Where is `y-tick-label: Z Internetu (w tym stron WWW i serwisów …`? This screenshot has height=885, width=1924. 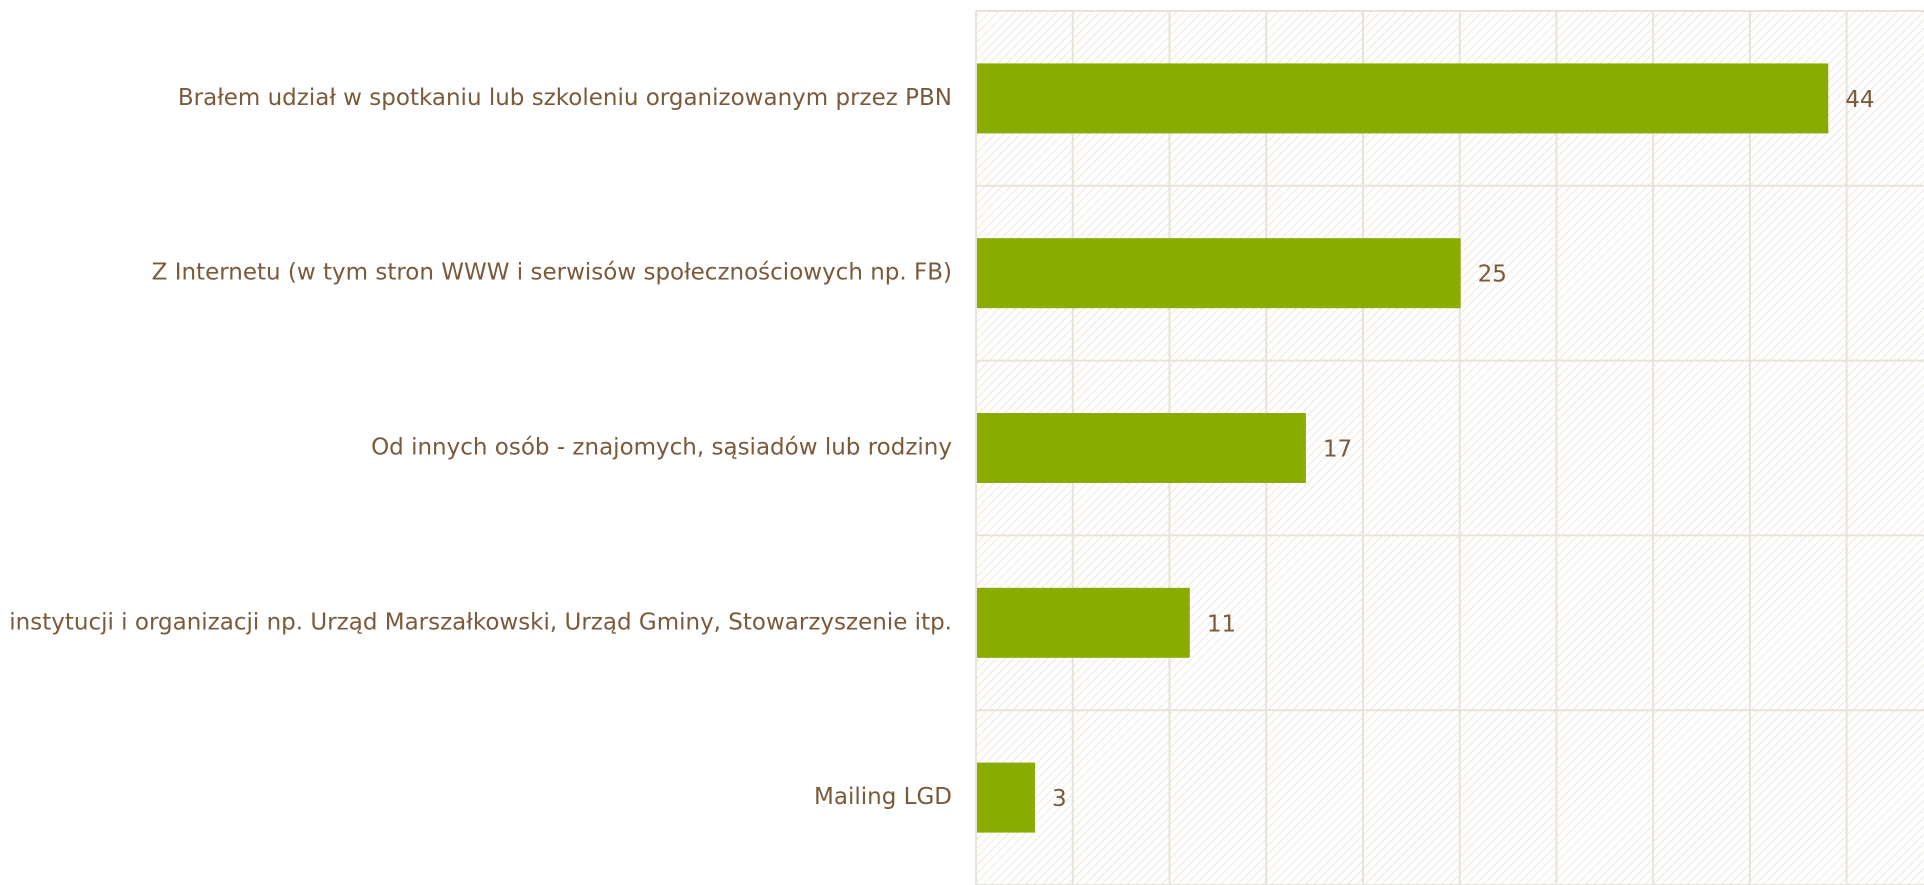 y-tick-label: Z Internetu (w tym stron WWW i serwisów … is located at coordinates (552, 273).